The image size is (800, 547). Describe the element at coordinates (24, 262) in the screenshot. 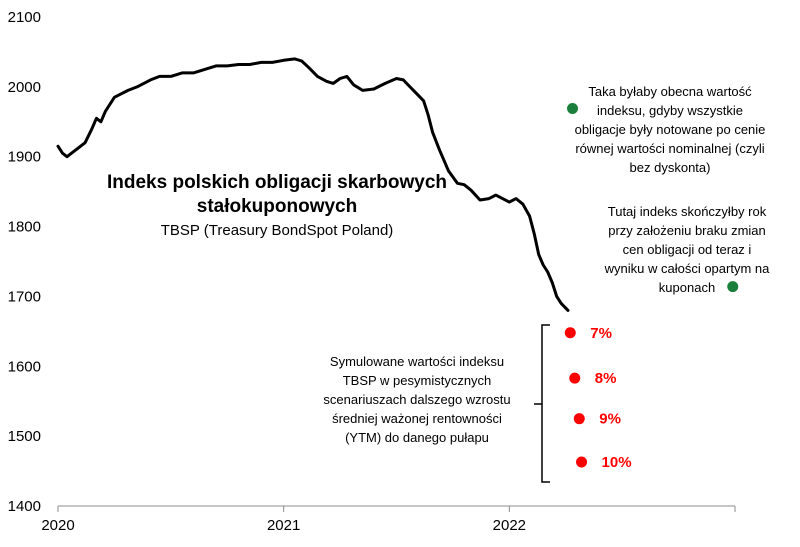

I see `y-axis-ticks: 1400 1500 1600 1700 1800 1900 2000 2100` at that location.